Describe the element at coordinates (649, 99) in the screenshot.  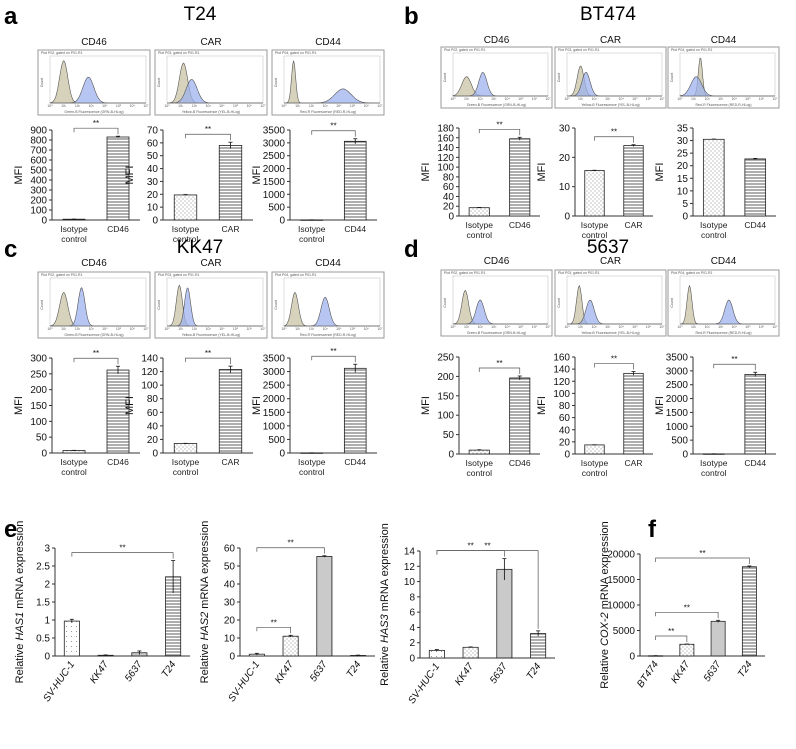
I see `histogram-tick: 10⁶` at that location.